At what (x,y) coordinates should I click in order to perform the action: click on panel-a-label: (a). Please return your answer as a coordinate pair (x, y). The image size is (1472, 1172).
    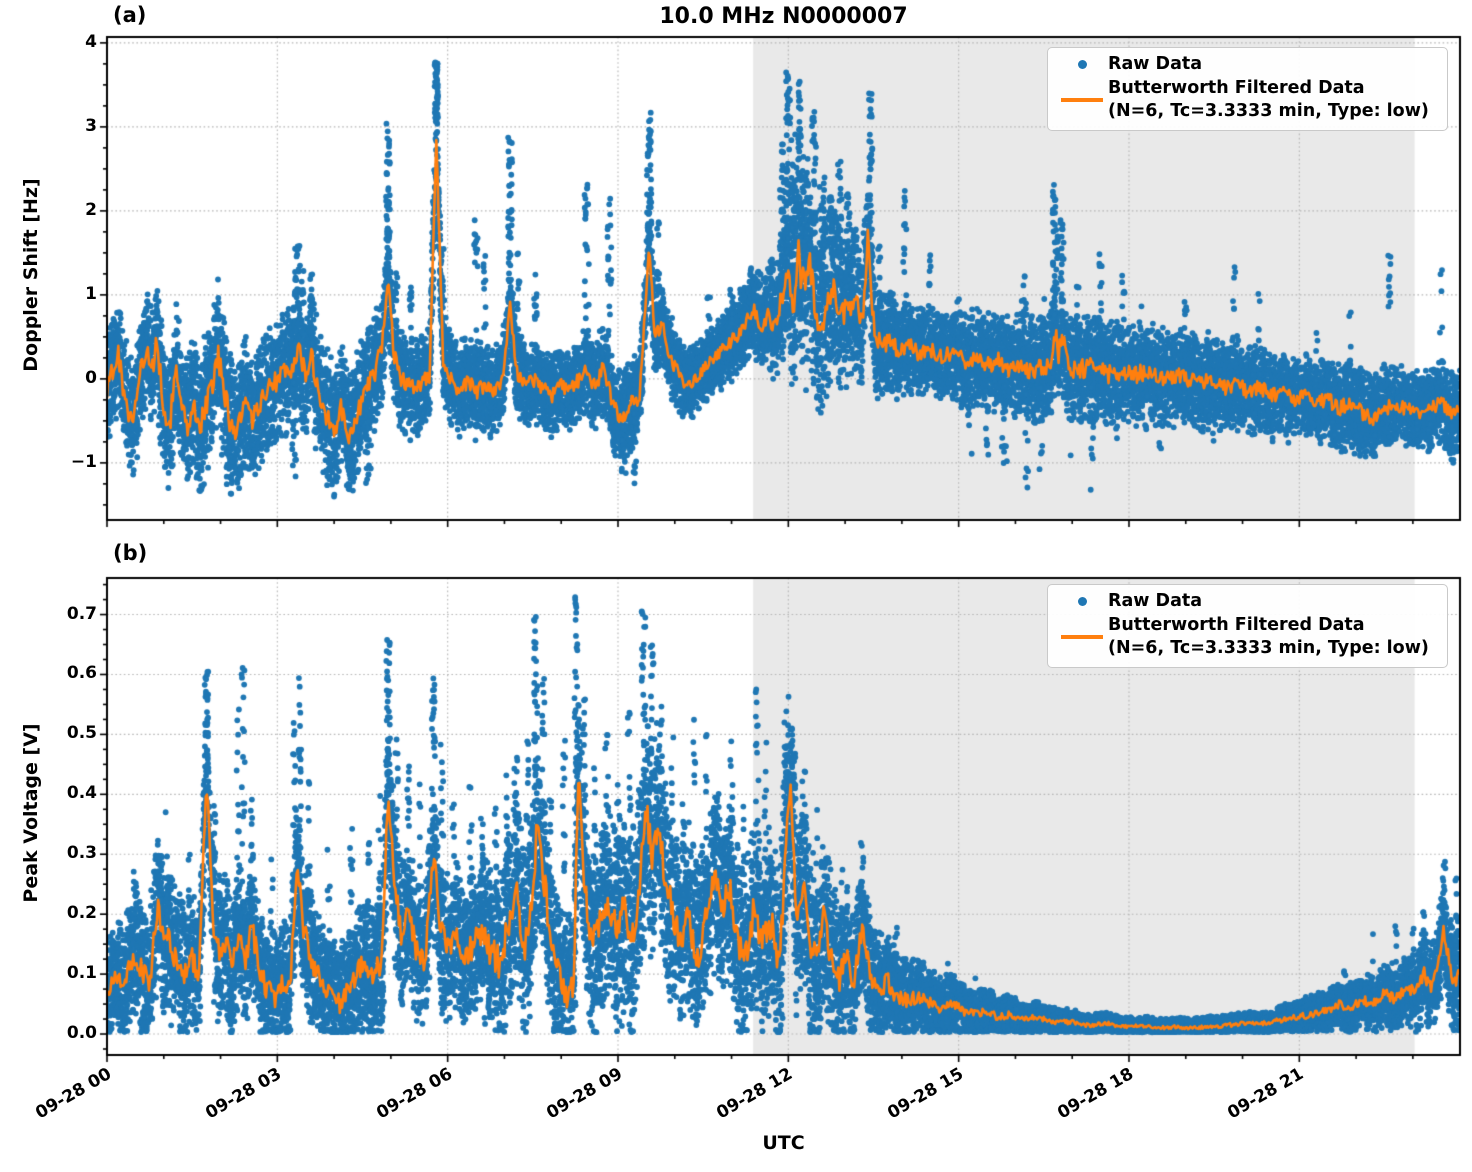
    Looking at the image, I should click on (130, 15).